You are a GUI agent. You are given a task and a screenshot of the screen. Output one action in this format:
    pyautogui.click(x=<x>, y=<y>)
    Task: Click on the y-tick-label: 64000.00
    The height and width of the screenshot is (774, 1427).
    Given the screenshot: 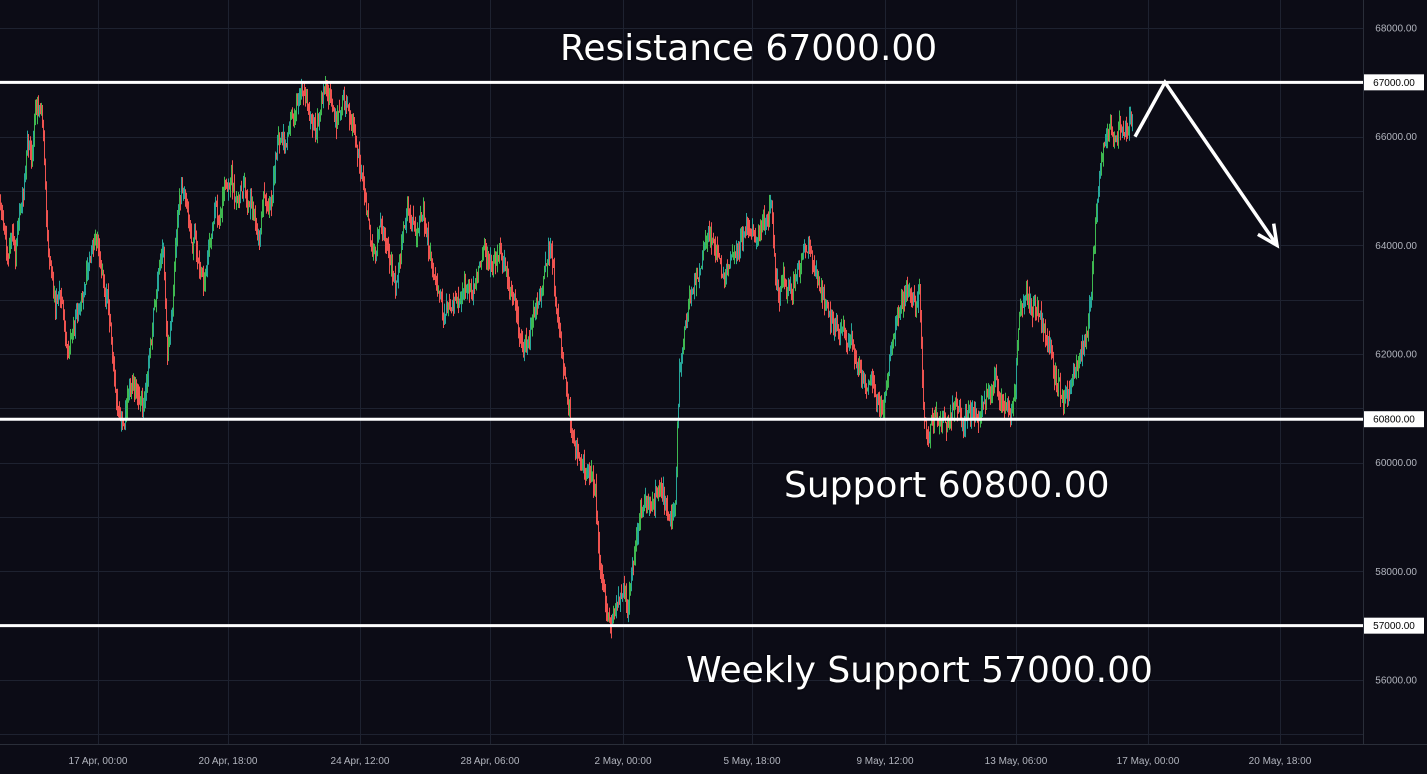 What is the action you would take?
    pyautogui.click(x=1396, y=246)
    